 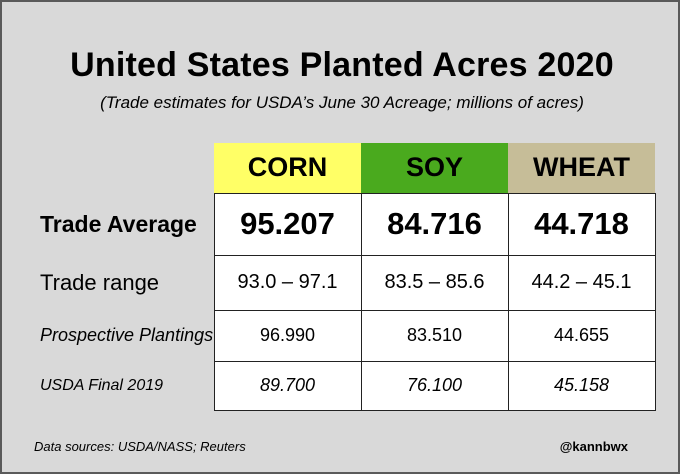 What do you see at coordinates (287, 168) in the screenshot?
I see `column-header-corn: CORN` at bounding box center [287, 168].